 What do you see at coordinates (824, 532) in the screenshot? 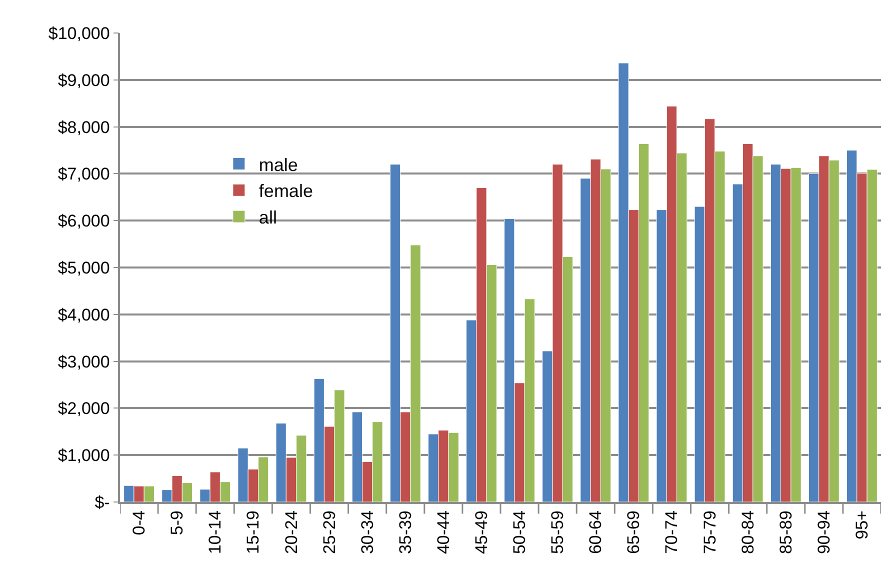
I see `x-tick-label: 90-94` at bounding box center [824, 532].